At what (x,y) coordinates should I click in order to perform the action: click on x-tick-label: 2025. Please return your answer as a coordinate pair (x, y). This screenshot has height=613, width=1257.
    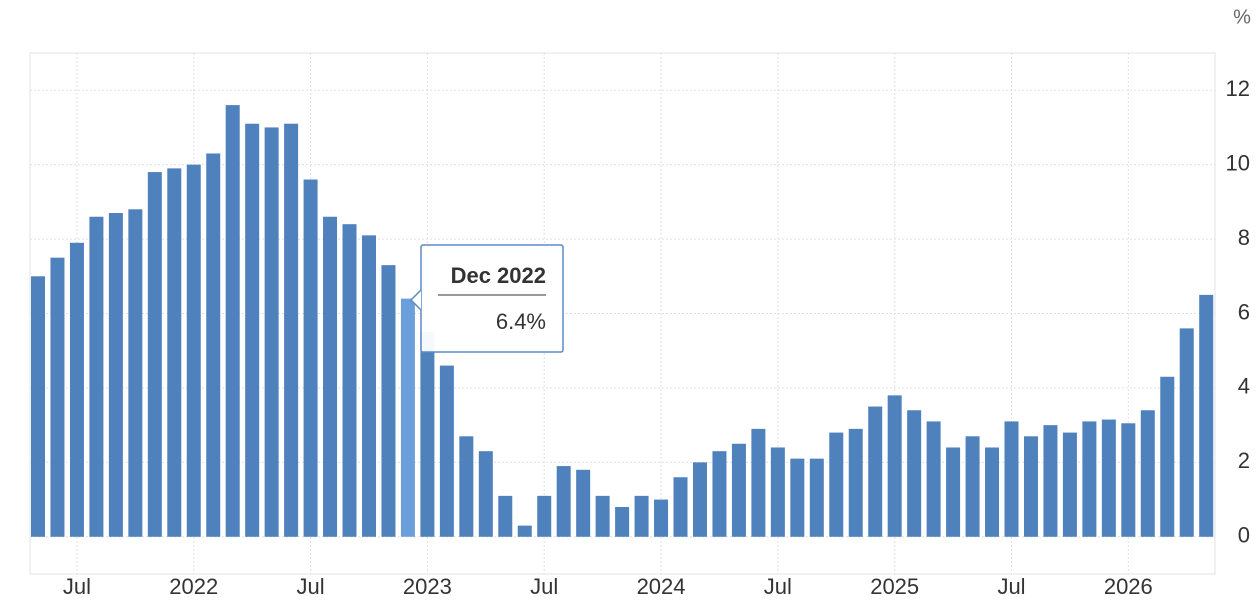
    Looking at the image, I should click on (894, 586).